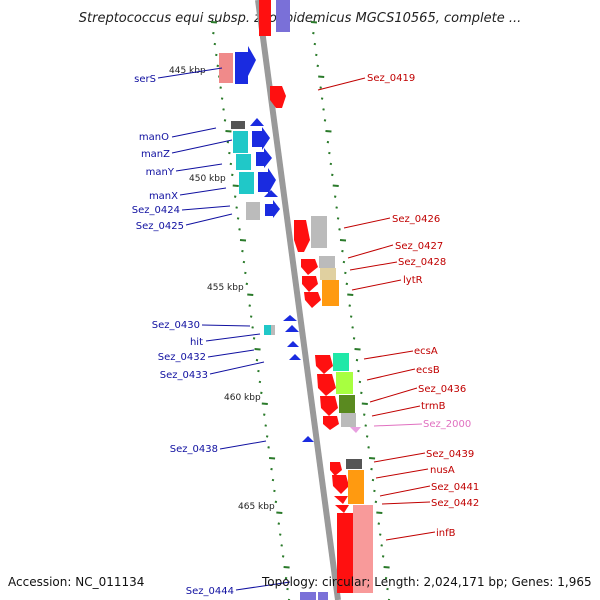 The width and height of the screenshot is (600, 600). I want to click on gene-top-feature-a, so click(265, 18).